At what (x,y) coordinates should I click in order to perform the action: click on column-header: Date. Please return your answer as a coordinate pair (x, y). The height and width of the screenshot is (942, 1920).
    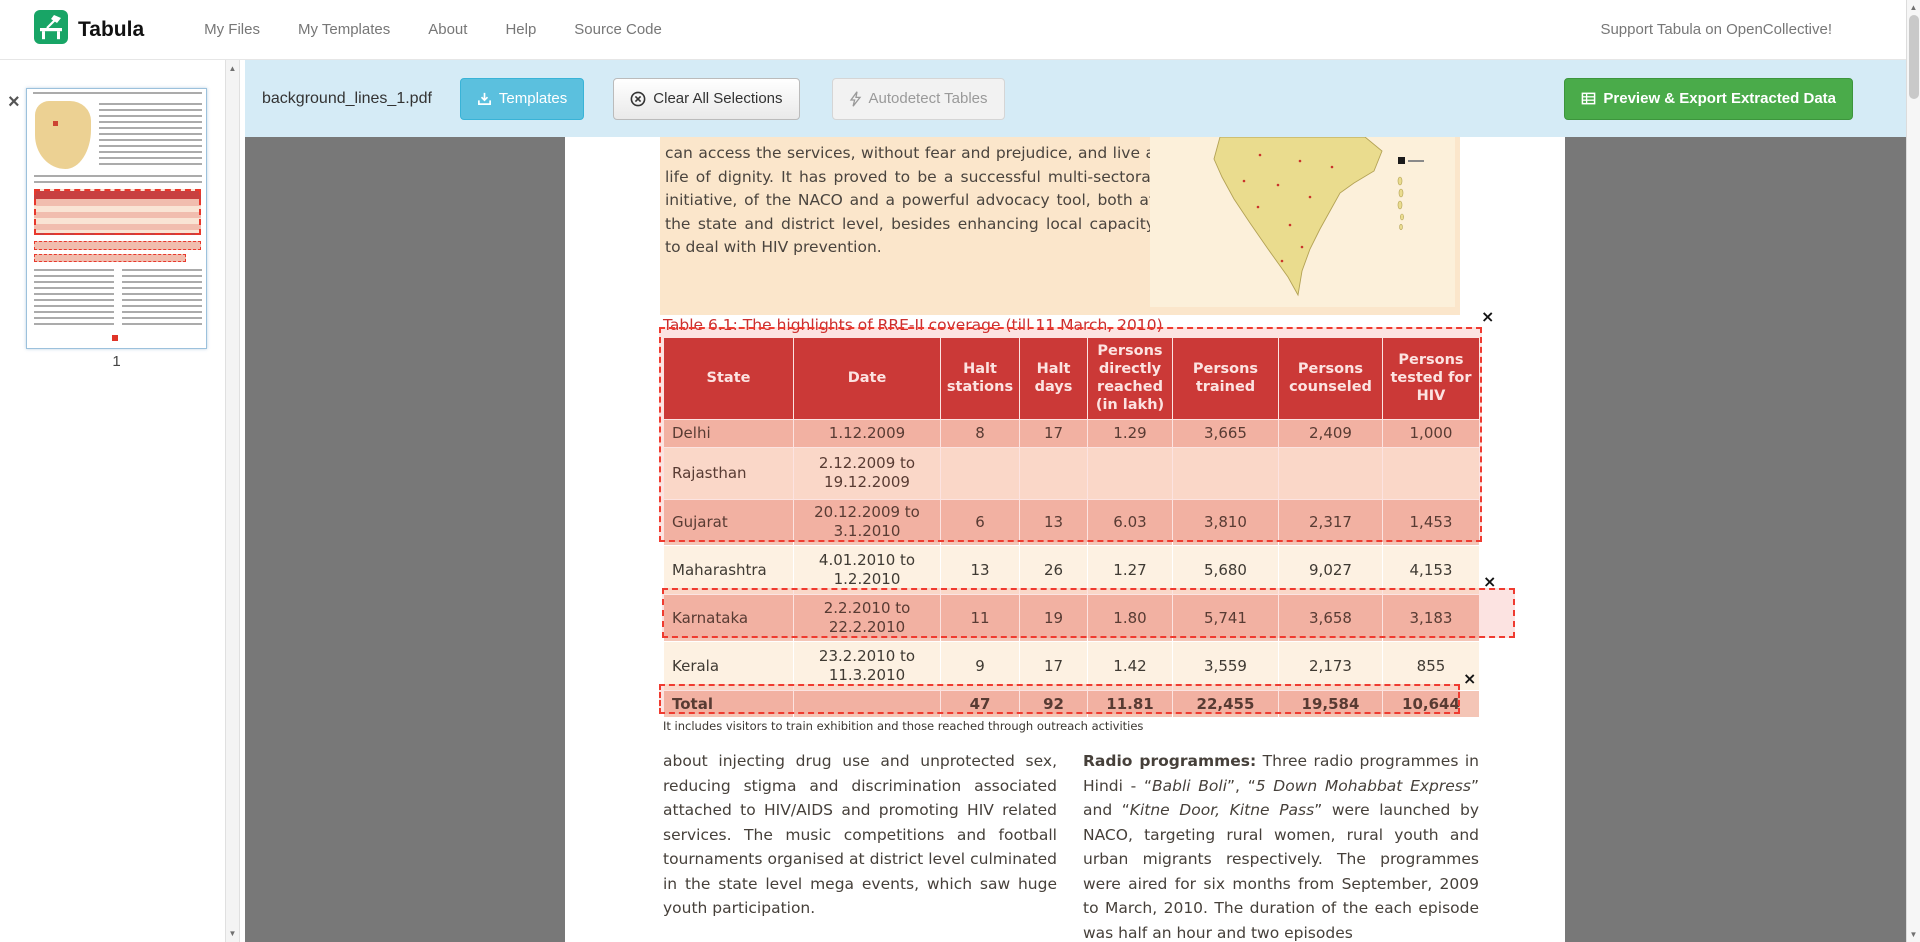
    Looking at the image, I should click on (867, 378).